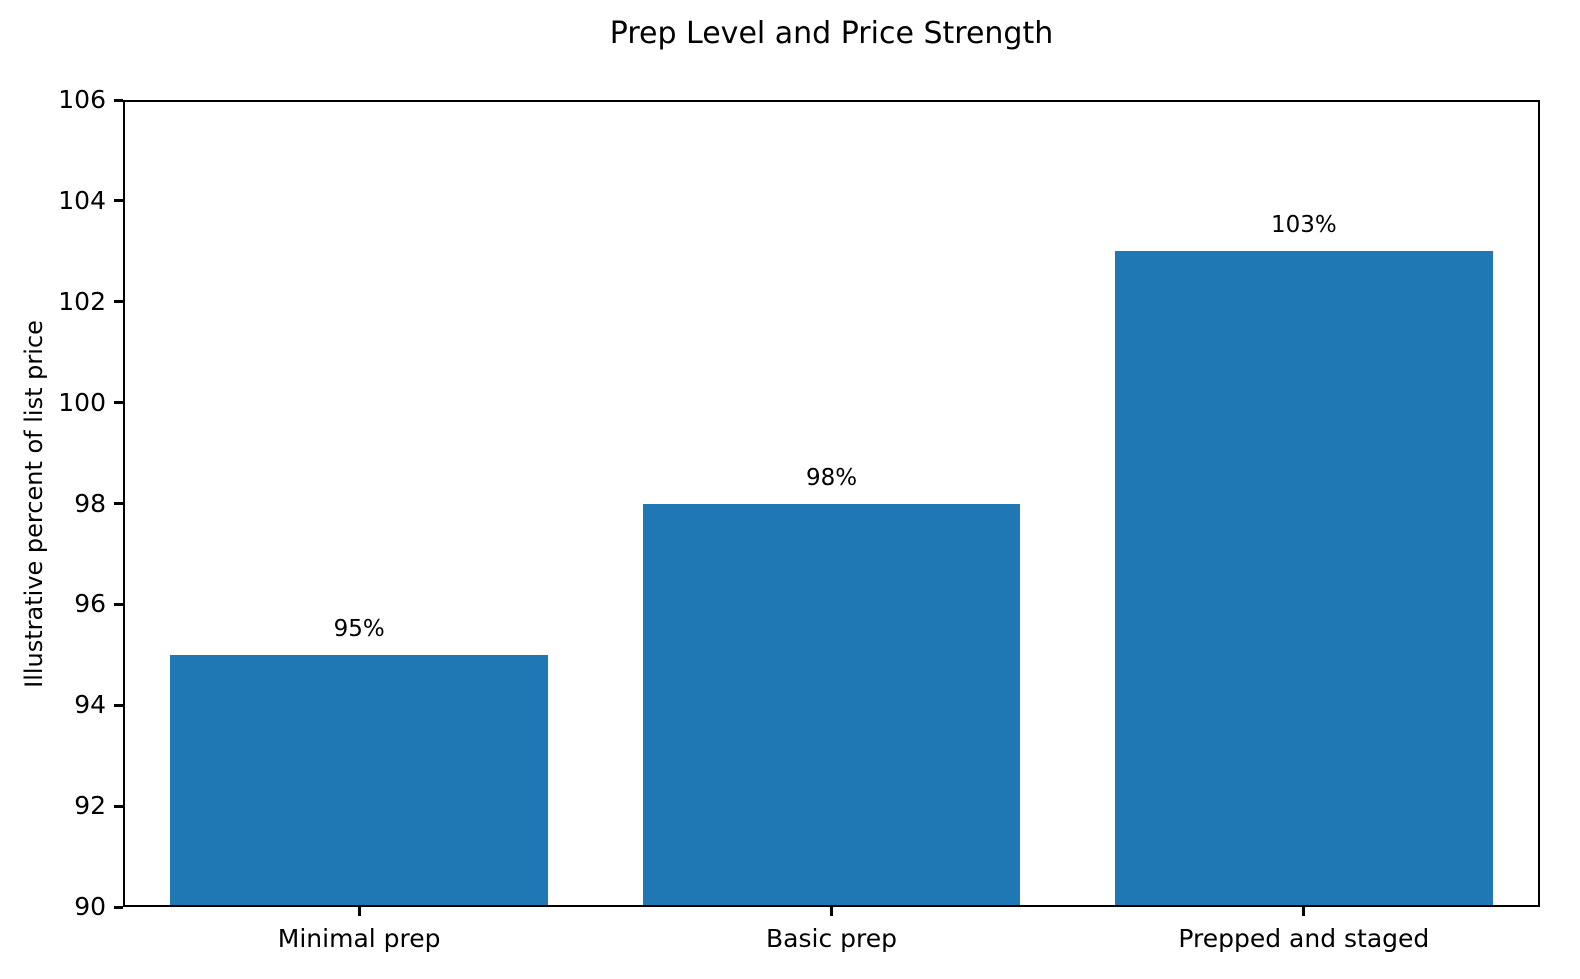  What do you see at coordinates (1304, 938) in the screenshot?
I see `x-tick-label: Prepped and staged` at bounding box center [1304, 938].